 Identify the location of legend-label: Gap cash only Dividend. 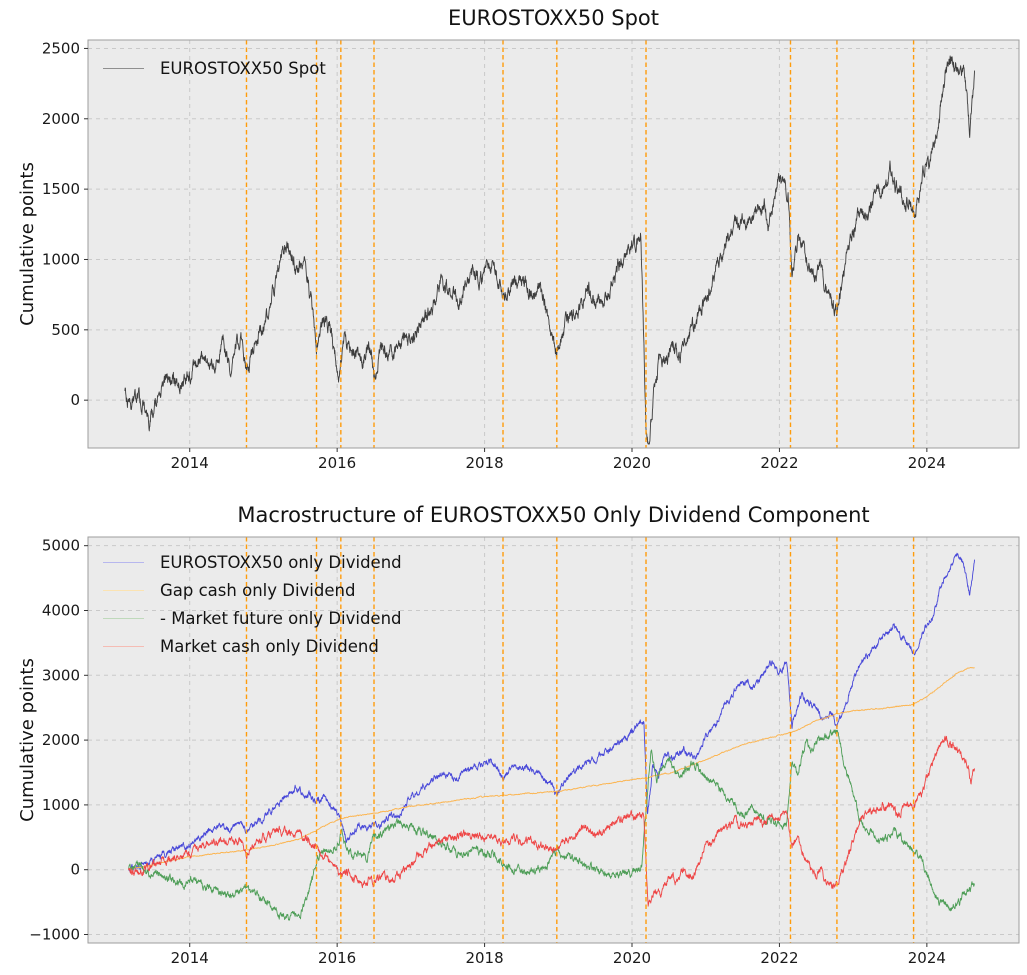
(258, 590).